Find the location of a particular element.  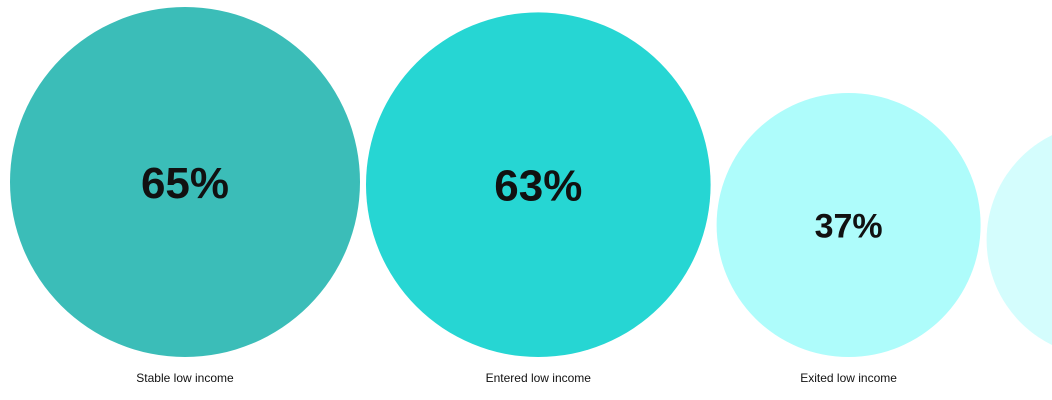

category-label-0: Stable low income is located at coordinates (185, 378).